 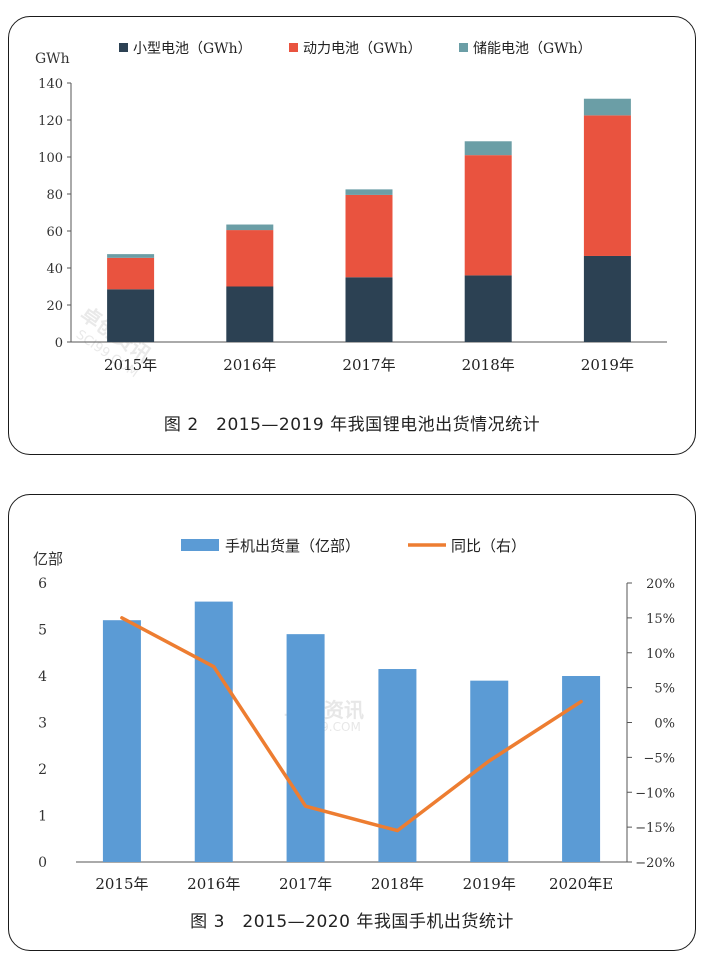 What do you see at coordinates (362, 49) in the screenshot?
I see `legend-label: 动力电池（GWh）` at bounding box center [362, 49].